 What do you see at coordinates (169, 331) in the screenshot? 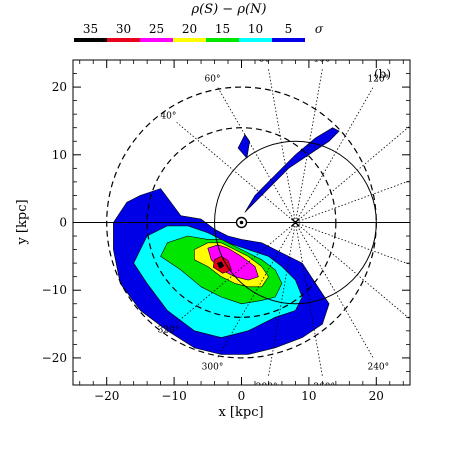
I see `longitude-label-320: 320°` at bounding box center [169, 331].